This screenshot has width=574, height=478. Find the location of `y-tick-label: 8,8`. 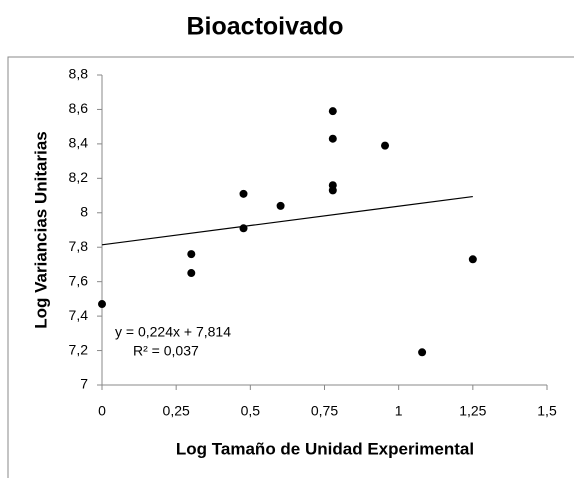

y-tick-label: 8,8 is located at coordinates (79, 74).